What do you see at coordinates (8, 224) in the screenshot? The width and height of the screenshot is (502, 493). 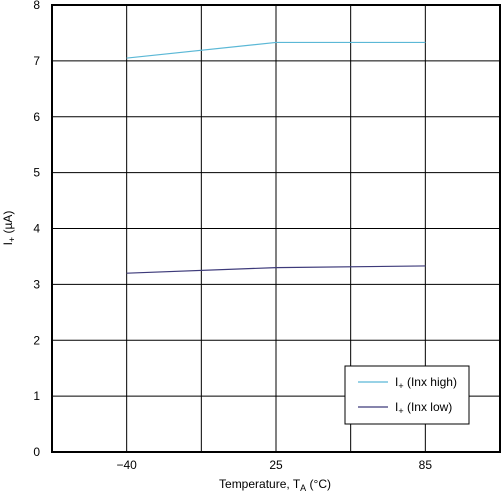 I see `y-axis-title-unit: (µA)` at bounding box center [8, 224].